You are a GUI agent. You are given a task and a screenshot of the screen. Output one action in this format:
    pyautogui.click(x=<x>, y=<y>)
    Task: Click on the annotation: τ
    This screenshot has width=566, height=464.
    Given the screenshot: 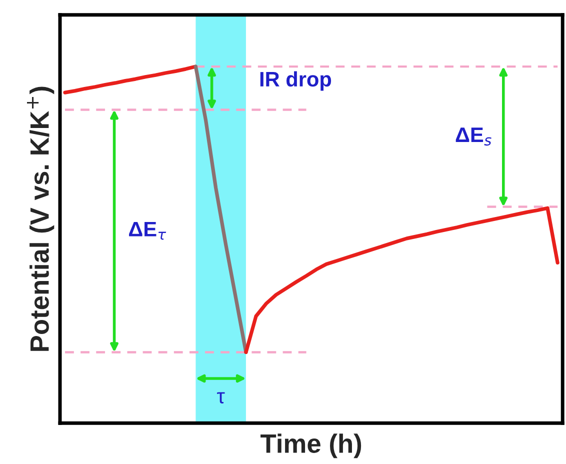 What is the action you would take?
    pyautogui.click(x=221, y=398)
    